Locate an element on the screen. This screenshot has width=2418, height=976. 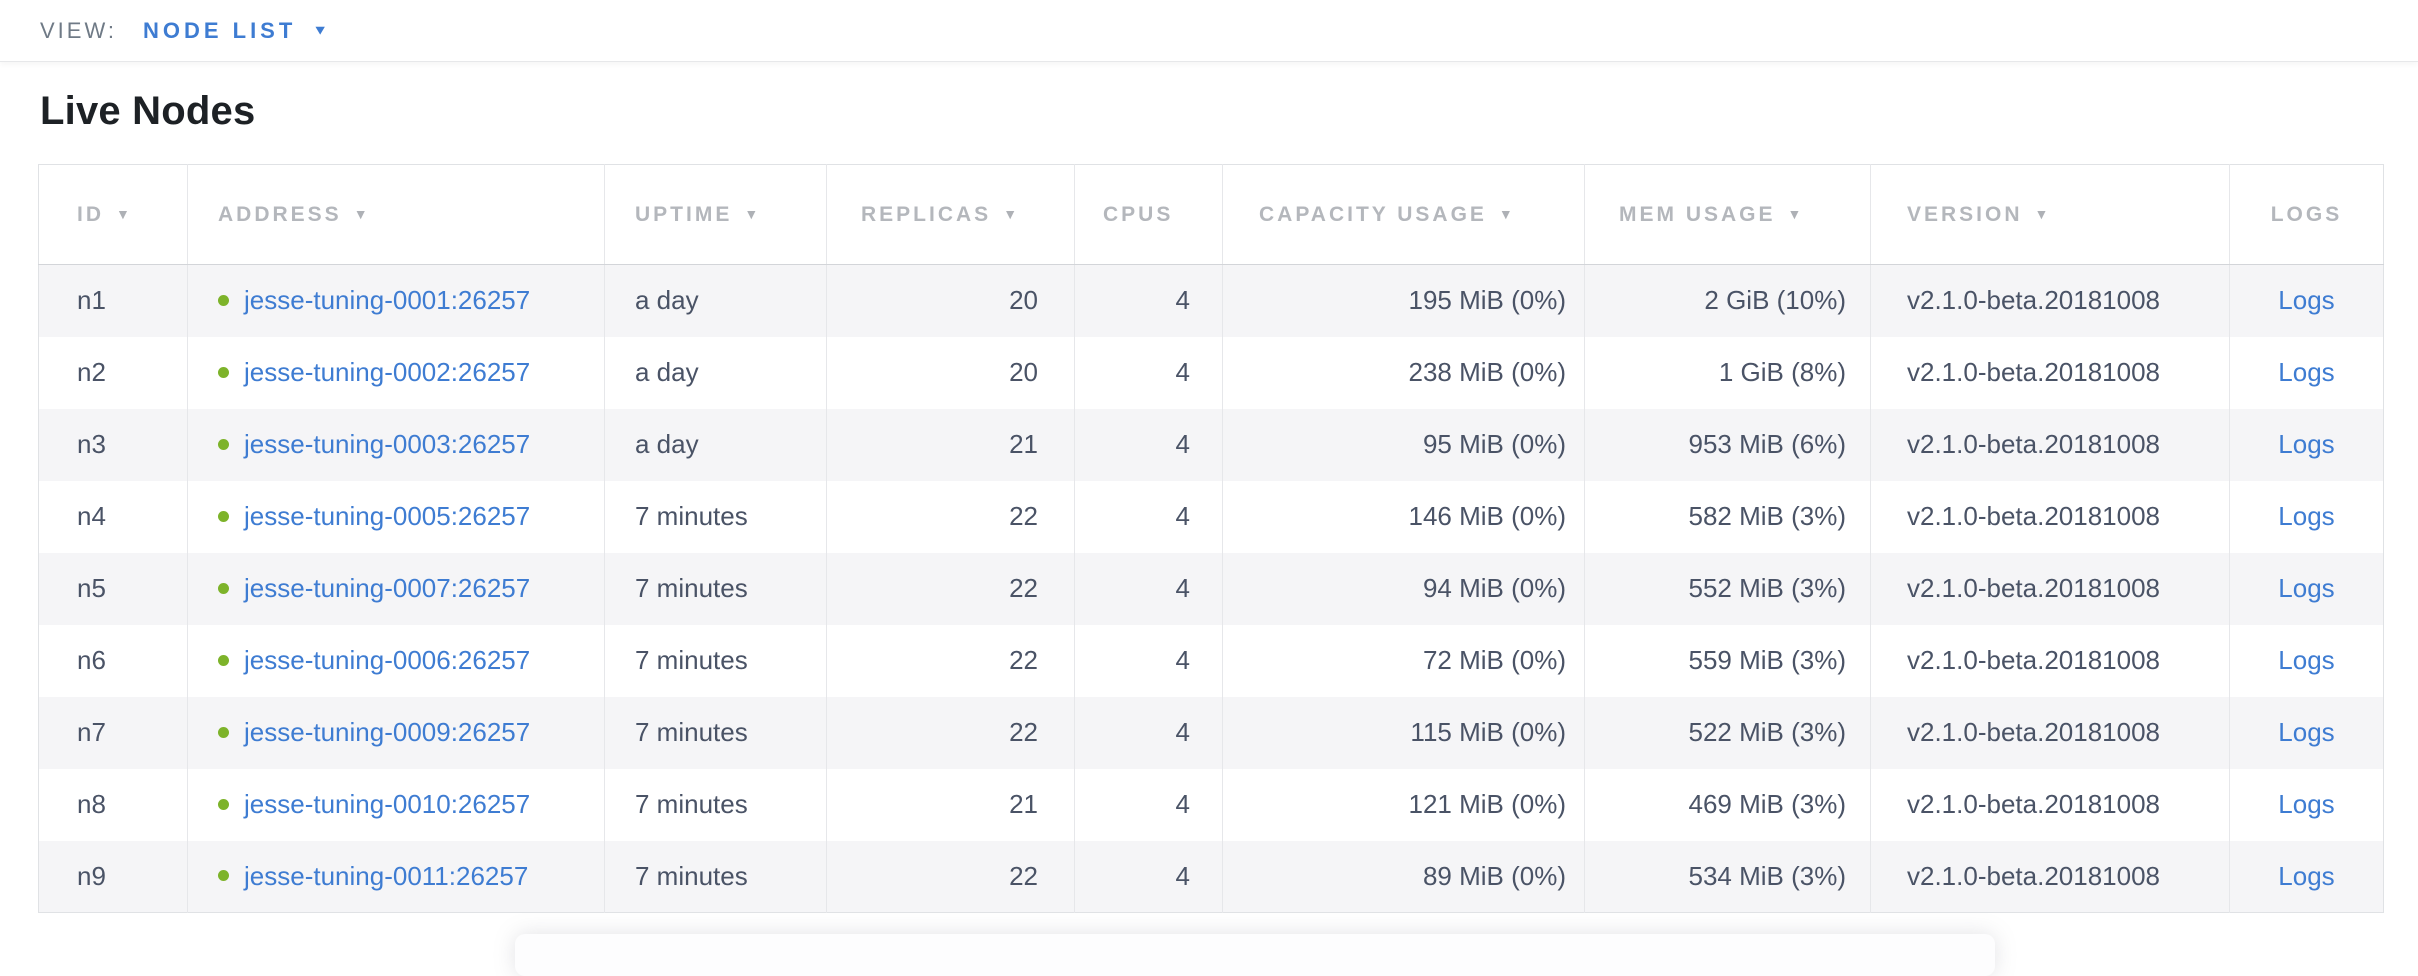
node-address-link: jesse-tuning-0007:26257 is located at coordinates (387, 588).